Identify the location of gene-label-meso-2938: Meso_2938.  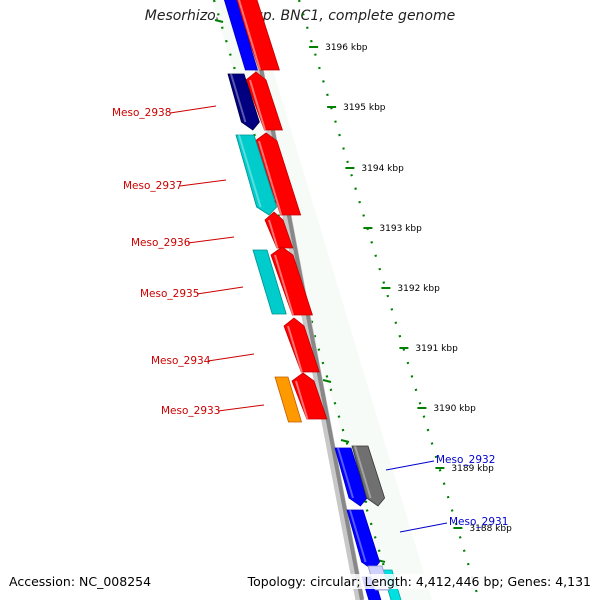
(141, 113).